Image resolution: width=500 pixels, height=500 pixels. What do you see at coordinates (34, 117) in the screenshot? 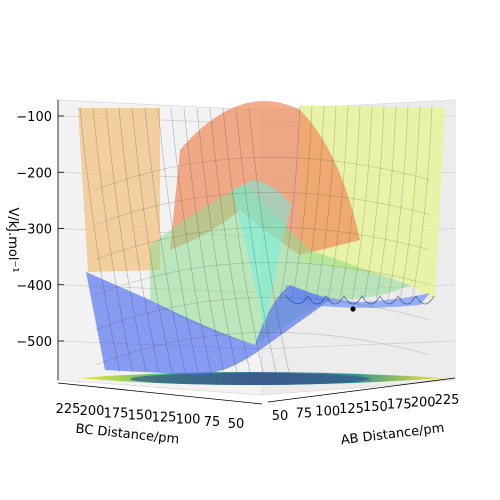
I see `z-tick-label: −100` at bounding box center [34, 117].